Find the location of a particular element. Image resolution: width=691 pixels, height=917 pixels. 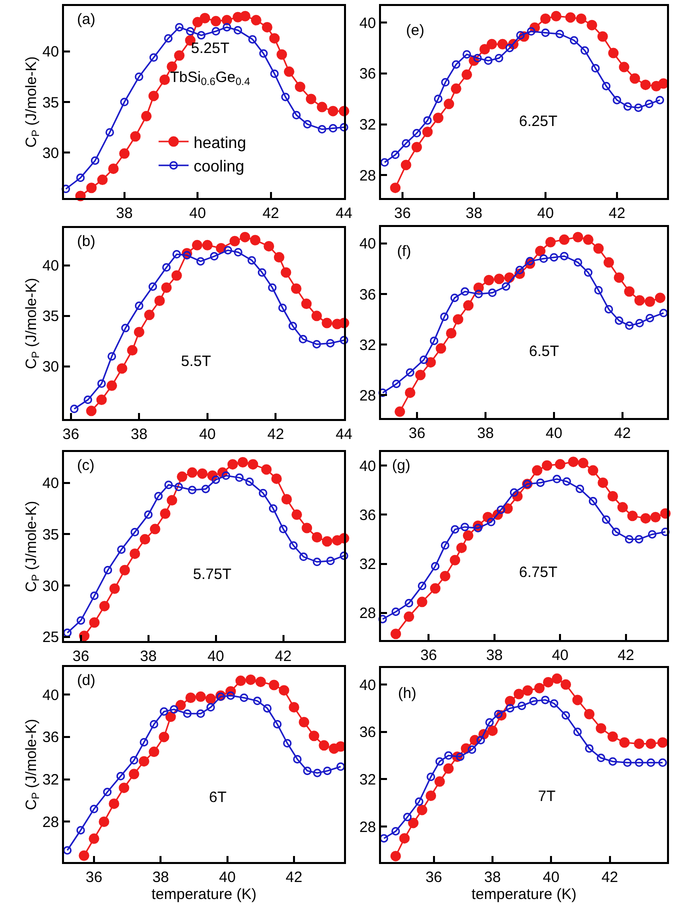

annotation: (d) is located at coordinates (86, 680).